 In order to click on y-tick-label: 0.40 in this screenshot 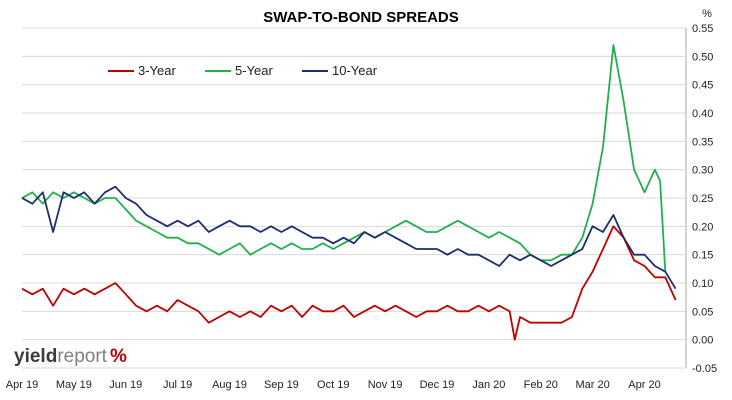, I will do `click(702, 114)`.